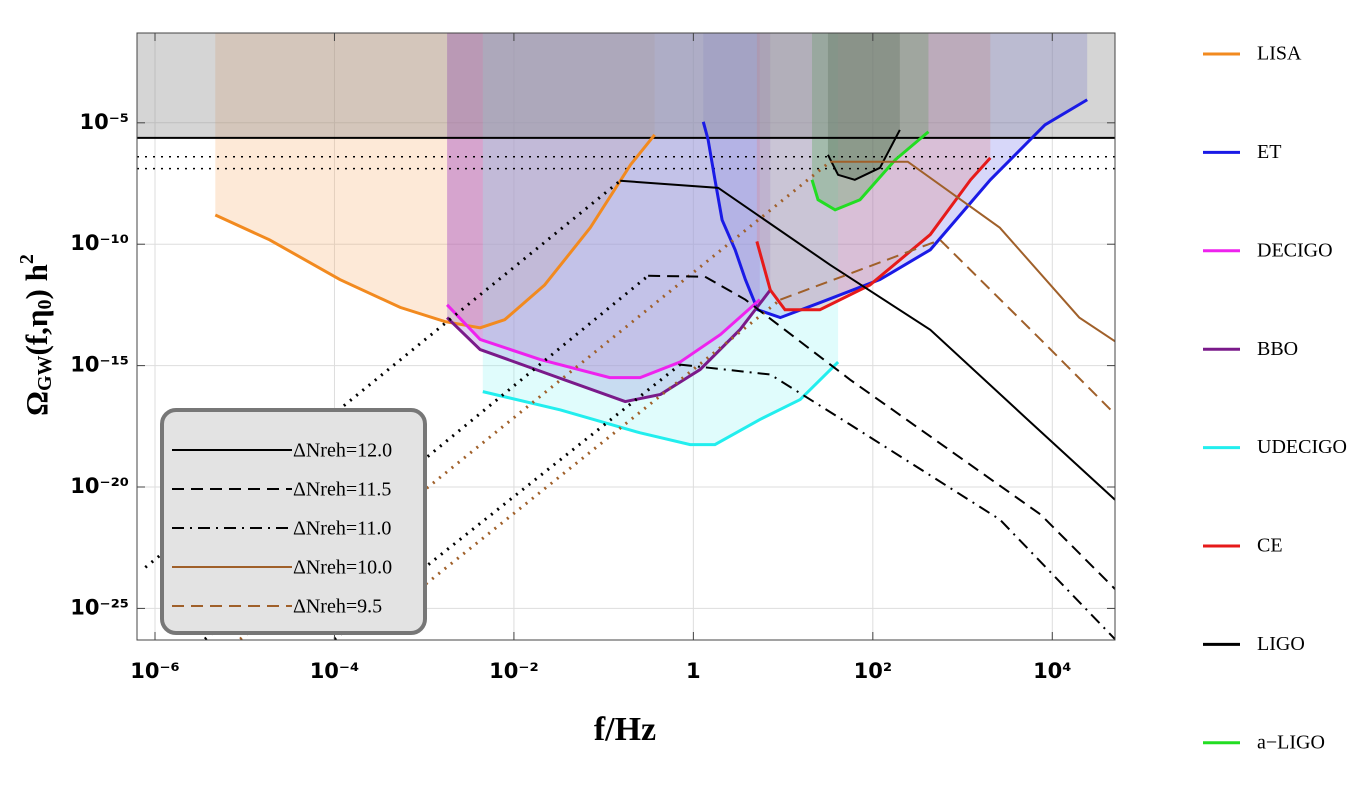 The height and width of the screenshot is (789, 1361). What do you see at coordinates (1052, 671) in the screenshot?
I see `x-tick-label: 10⁴` at bounding box center [1052, 671].